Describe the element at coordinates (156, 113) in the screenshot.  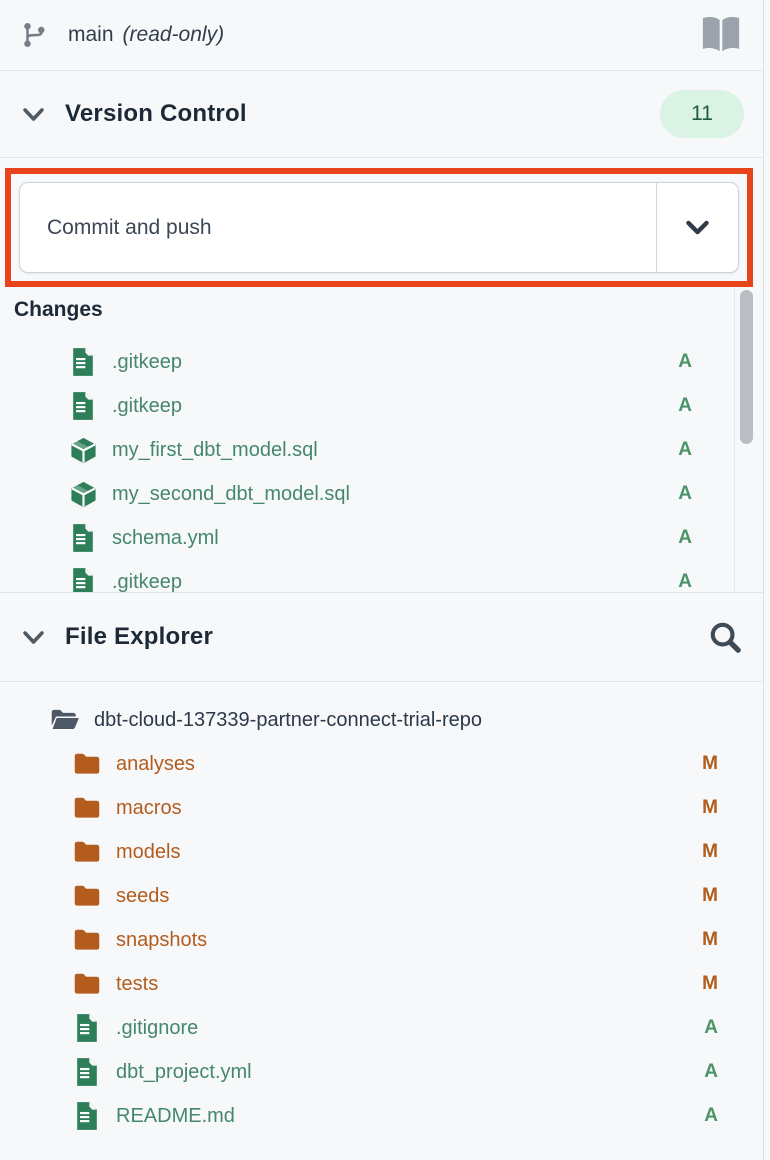
I see `version-control-title: Version Control` at that location.